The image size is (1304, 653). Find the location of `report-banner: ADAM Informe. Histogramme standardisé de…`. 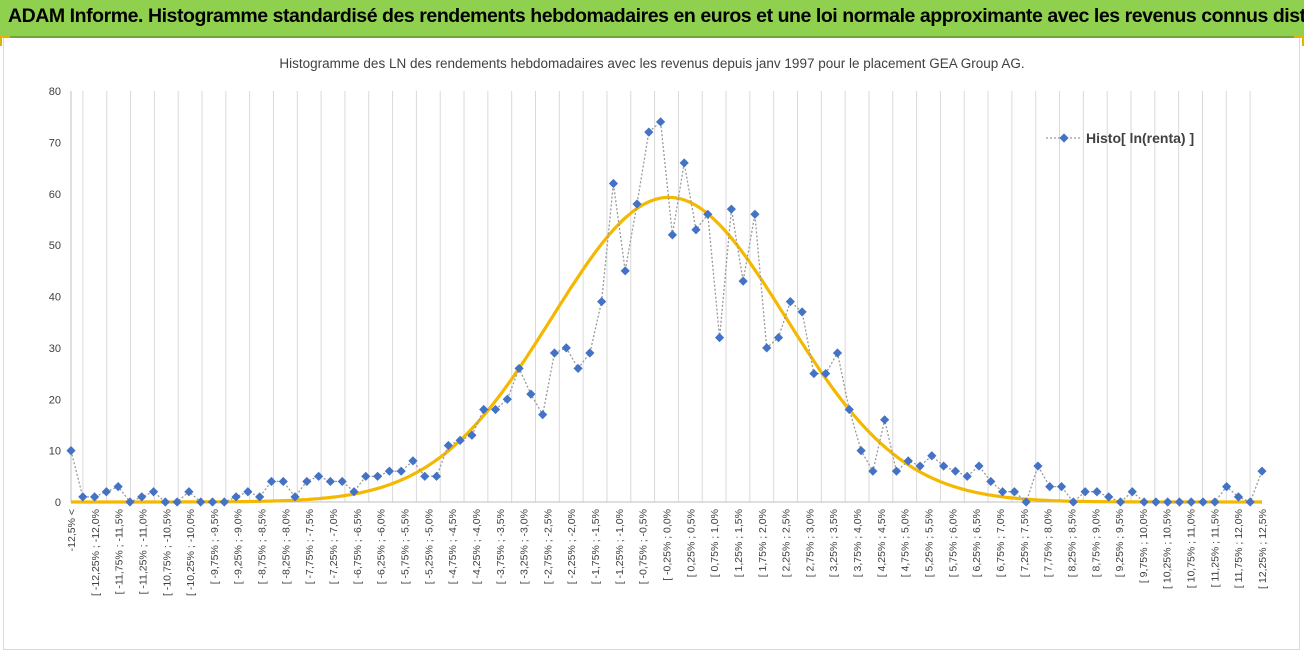

report-banner: ADAM Informe. Histogramme standardisé de… is located at coordinates (652, 19).